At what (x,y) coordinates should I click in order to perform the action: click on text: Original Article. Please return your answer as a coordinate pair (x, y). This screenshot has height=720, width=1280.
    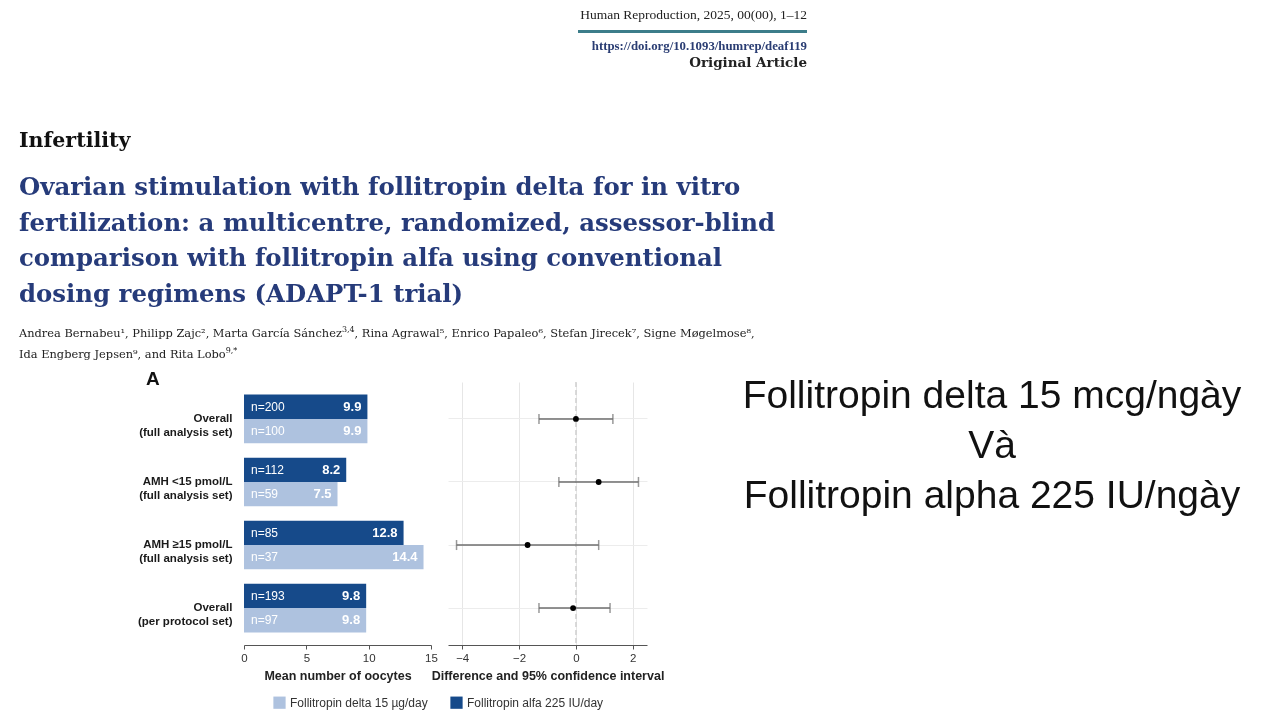
    Looking at the image, I should click on (748, 62).